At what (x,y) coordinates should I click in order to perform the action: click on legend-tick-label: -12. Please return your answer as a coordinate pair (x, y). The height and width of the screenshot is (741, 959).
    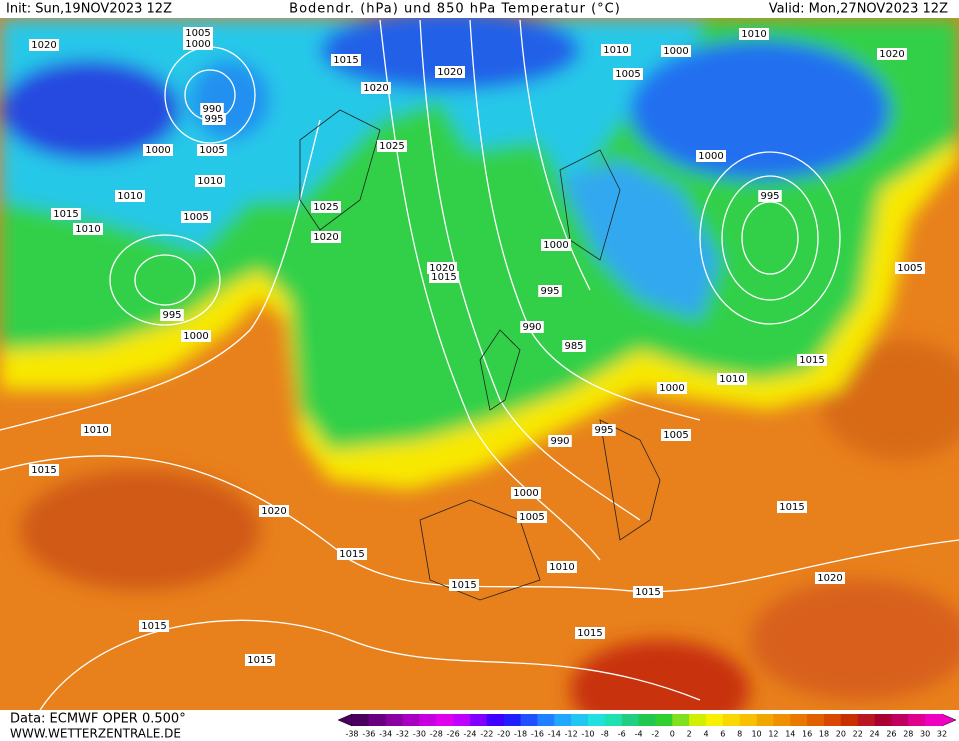
    Looking at the image, I should click on (571, 734).